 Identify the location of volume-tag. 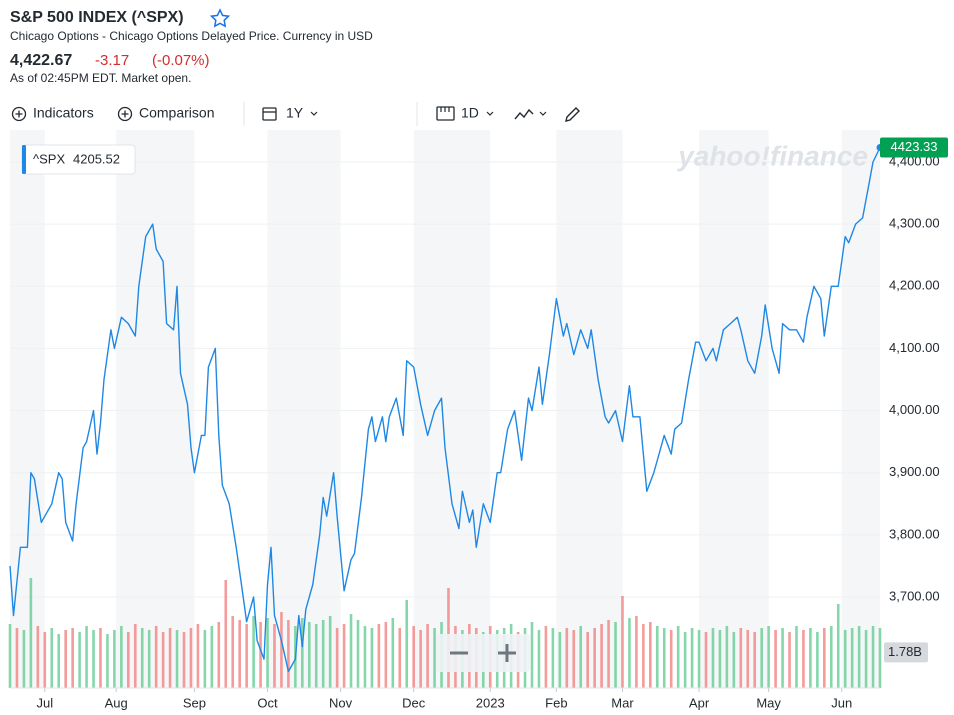
(906, 652).